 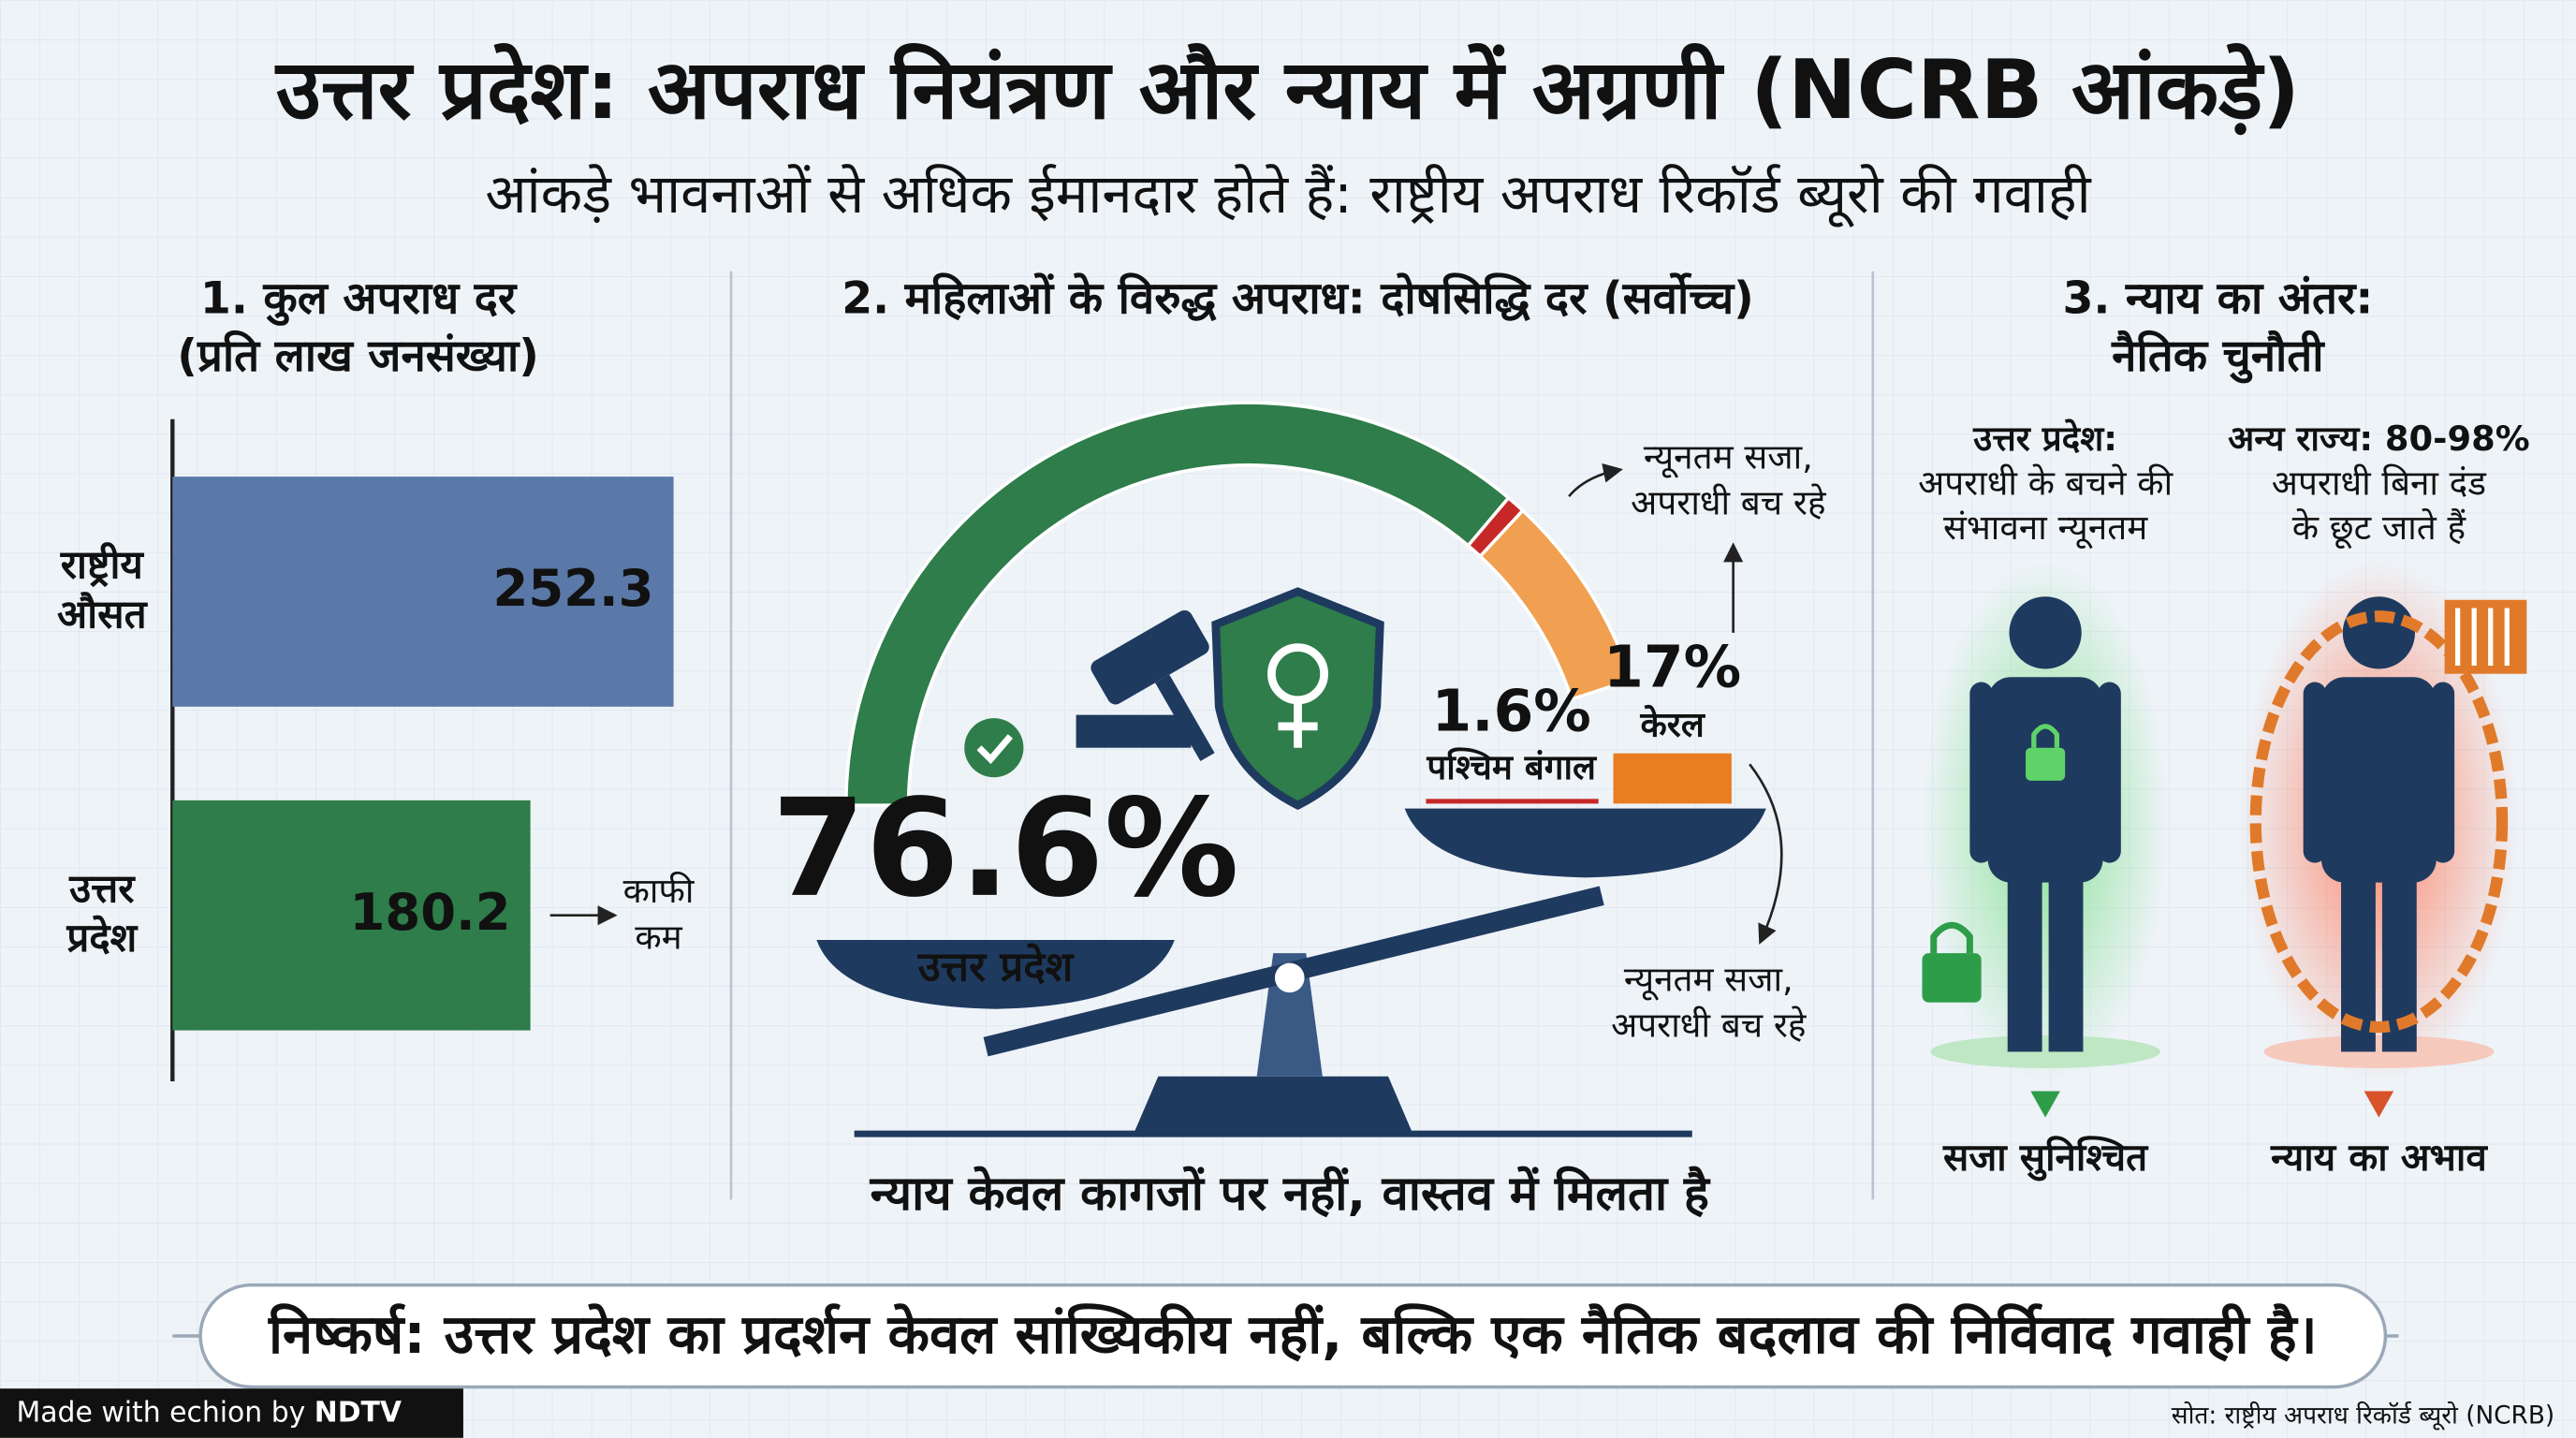 What do you see at coordinates (1672, 667) in the screenshot?
I see `value-label: 17%` at bounding box center [1672, 667].